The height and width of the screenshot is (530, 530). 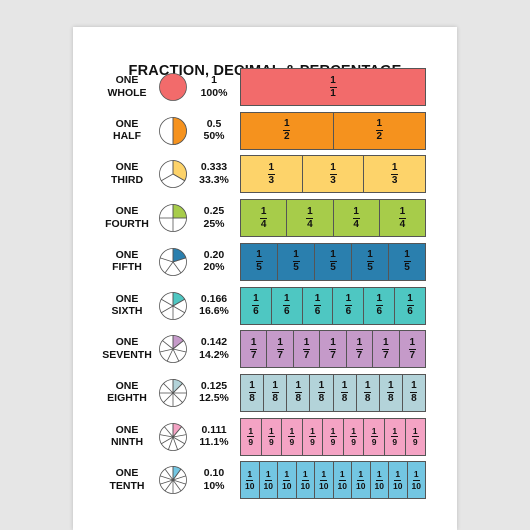 I want to click on decimal-value: 0.10, so click(x=214, y=473).